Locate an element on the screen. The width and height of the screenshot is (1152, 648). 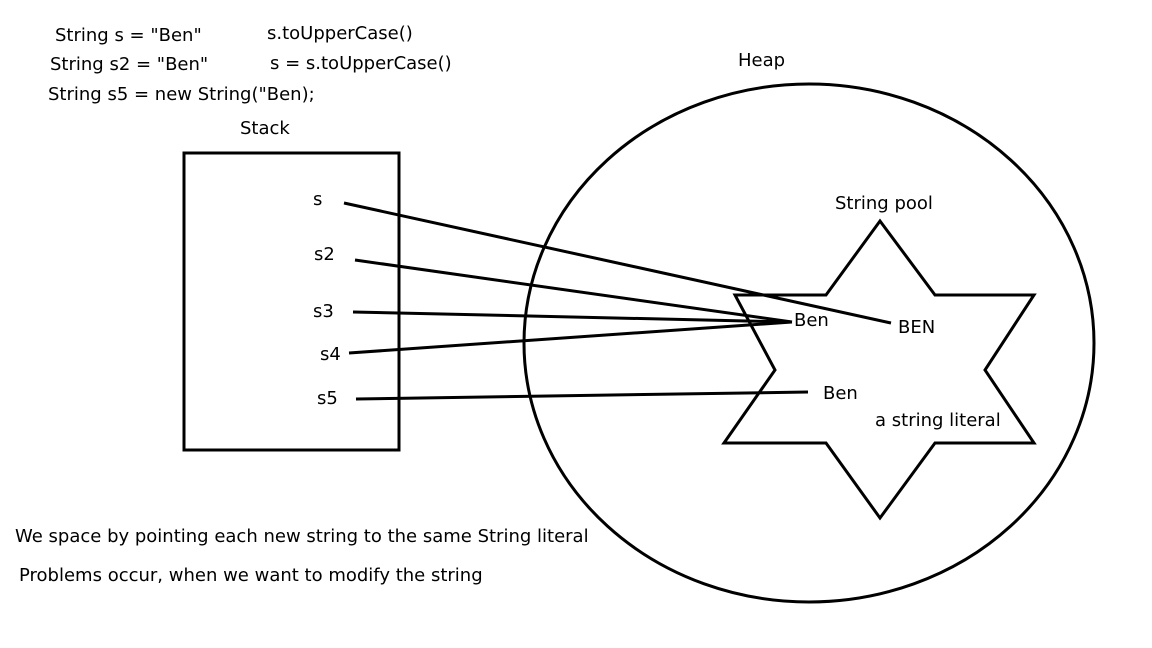
code-line-3: String s5 = new String("Ben); is located at coordinates (181, 94).